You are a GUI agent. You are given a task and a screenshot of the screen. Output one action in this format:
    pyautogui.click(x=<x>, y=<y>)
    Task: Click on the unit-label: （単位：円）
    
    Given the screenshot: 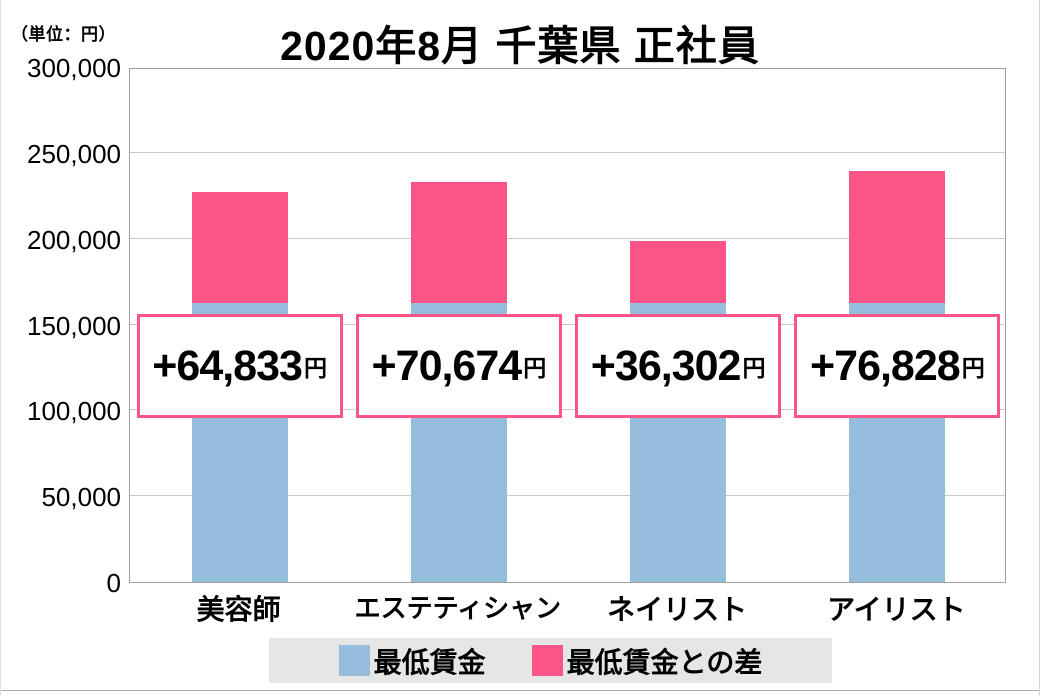 What is the action you would take?
    pyautogui.click(x=63, y=34)
    